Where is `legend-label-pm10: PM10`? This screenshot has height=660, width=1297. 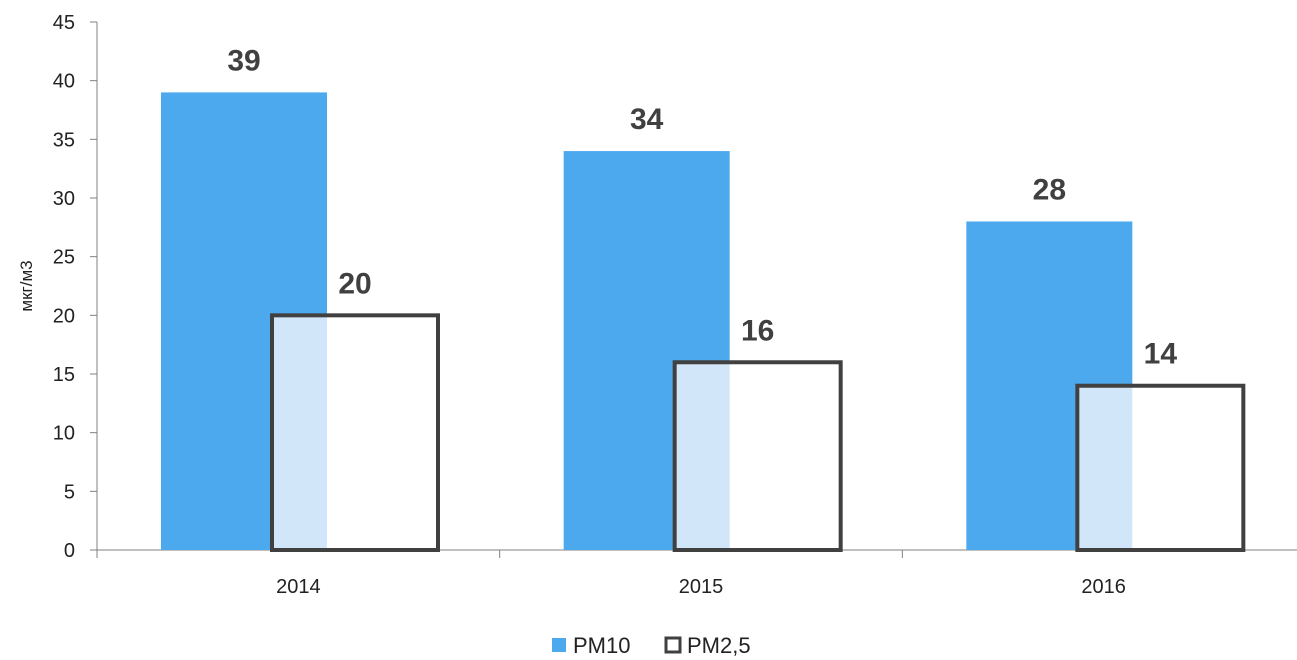 legend-label-pm10: PM10 is located at coordinates (601, 645).